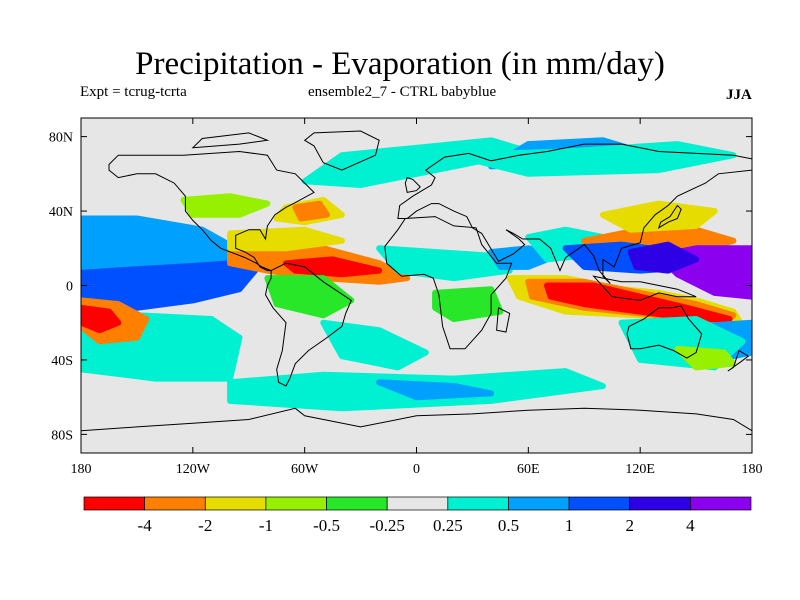 This screenshot has height=600, width=800. What do you see at coordinates (305, 469) in the screenshot?
I see `lon-tick-label: 60W` at bounding box center [305, 469].